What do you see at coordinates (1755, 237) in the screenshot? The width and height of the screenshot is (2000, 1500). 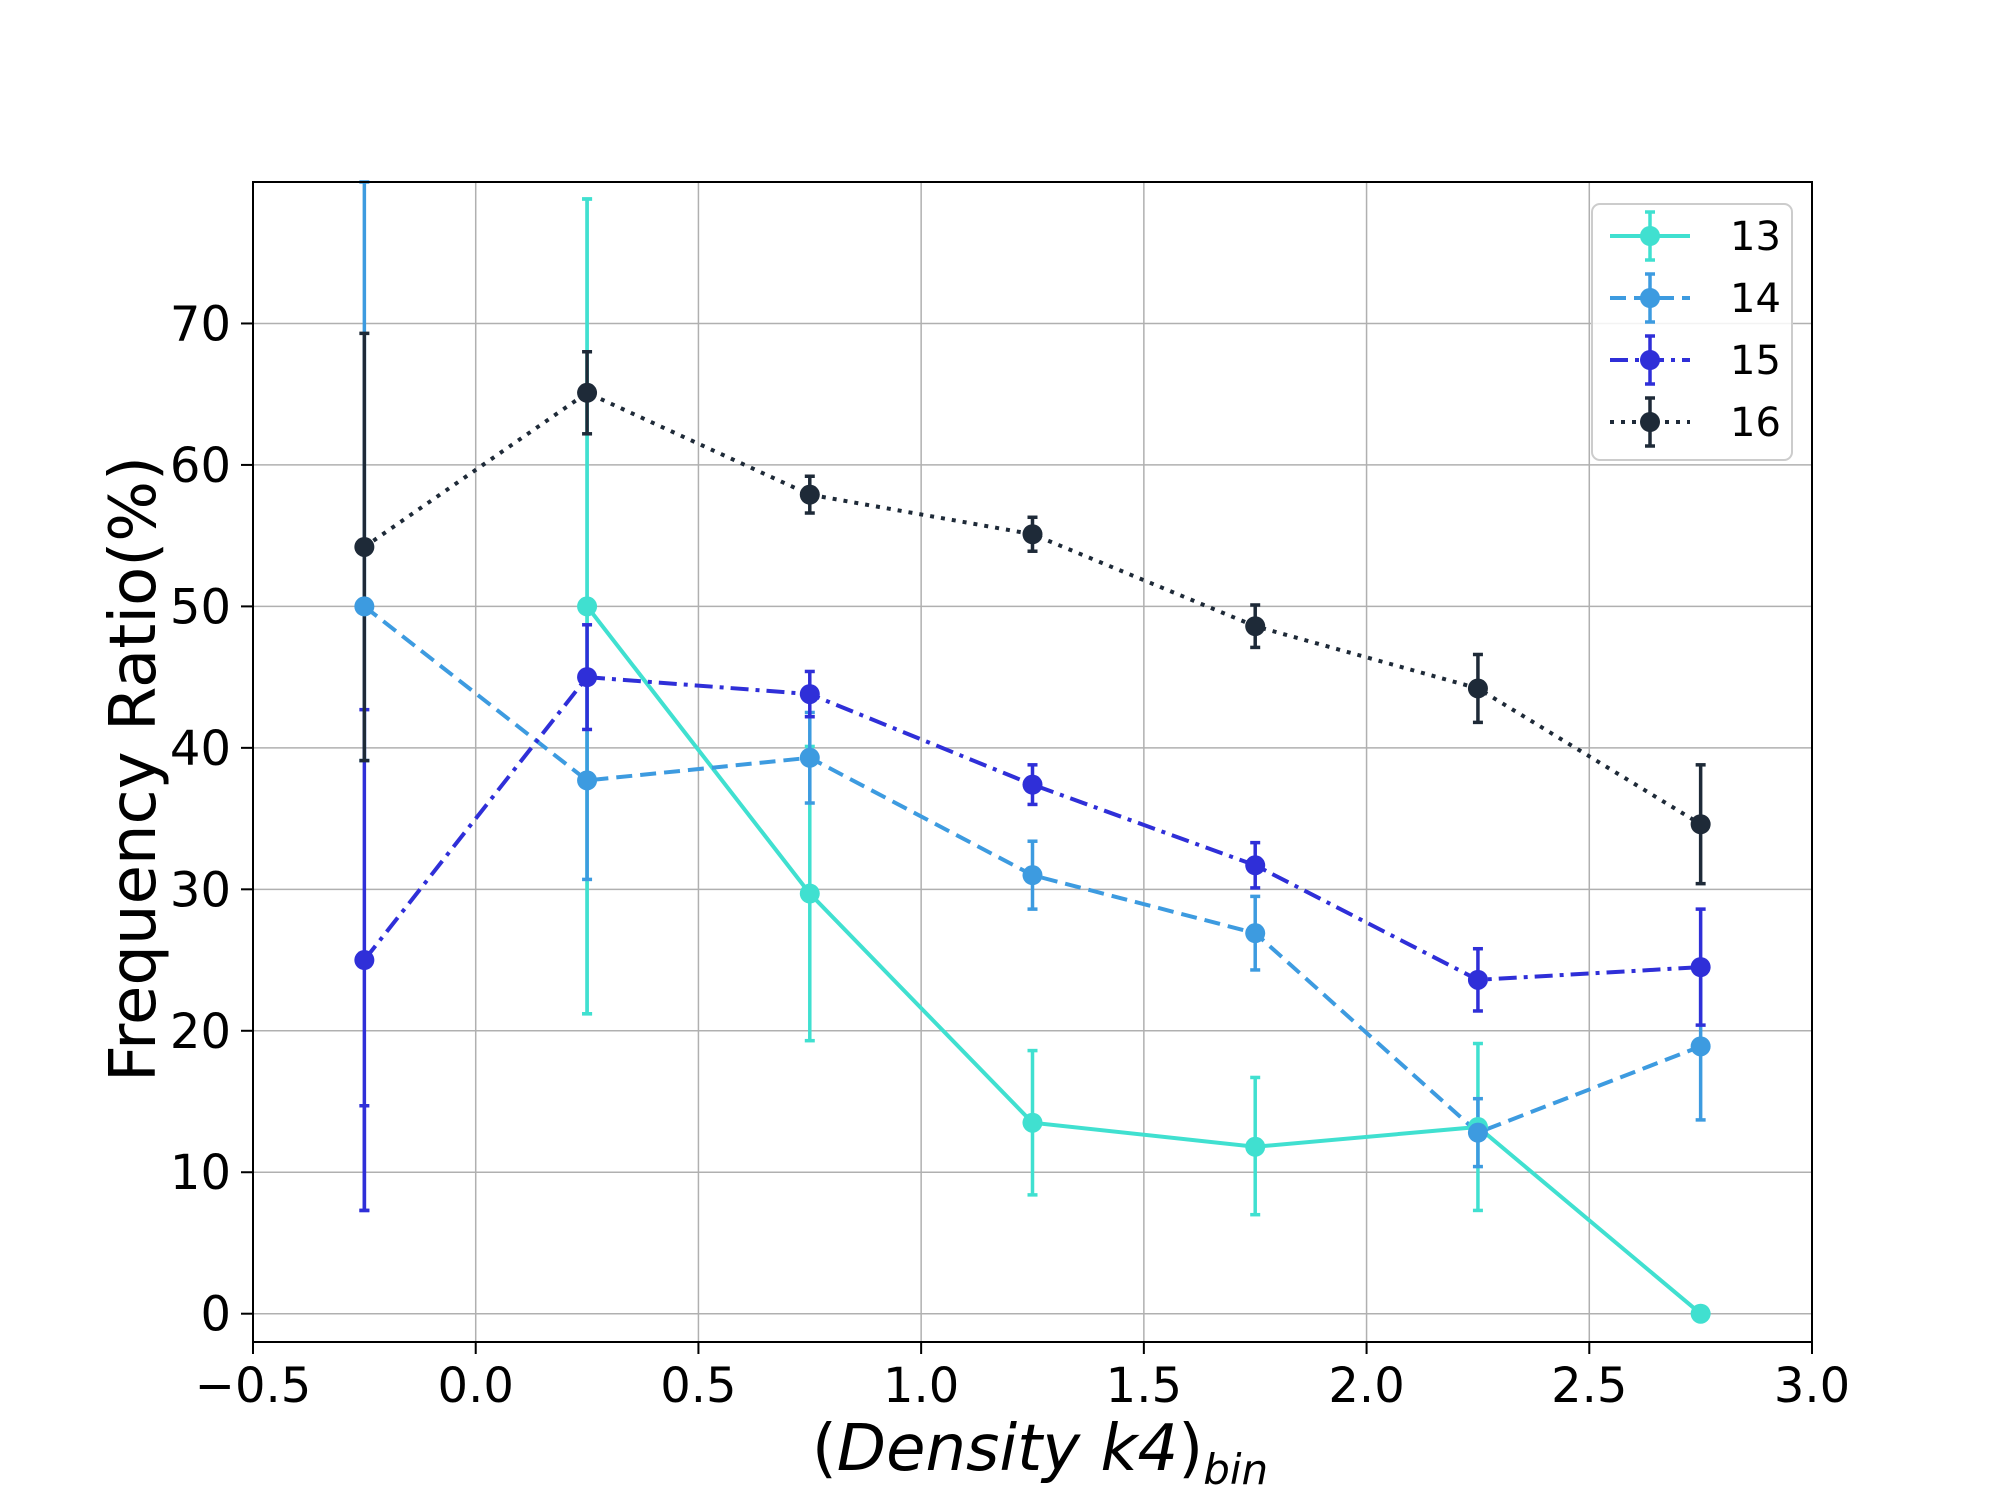 I see `legend-label-13: 13` at bounding box center [1755, 237].